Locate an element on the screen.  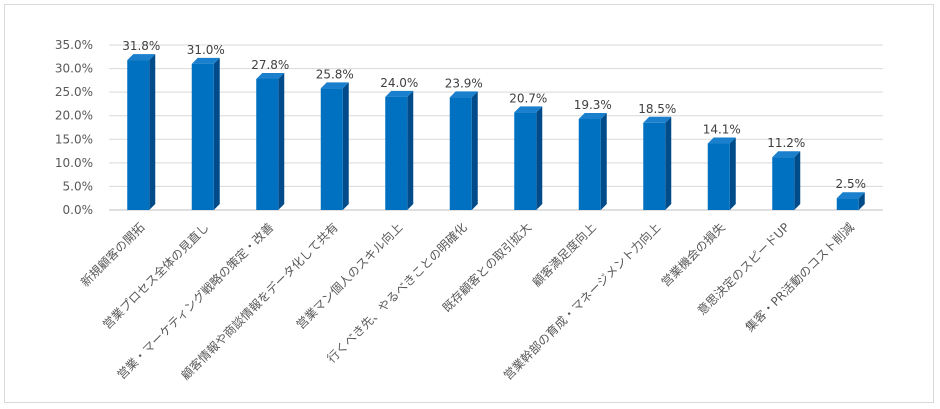
data-label: 27.8% is located at coordinates (270, 65).